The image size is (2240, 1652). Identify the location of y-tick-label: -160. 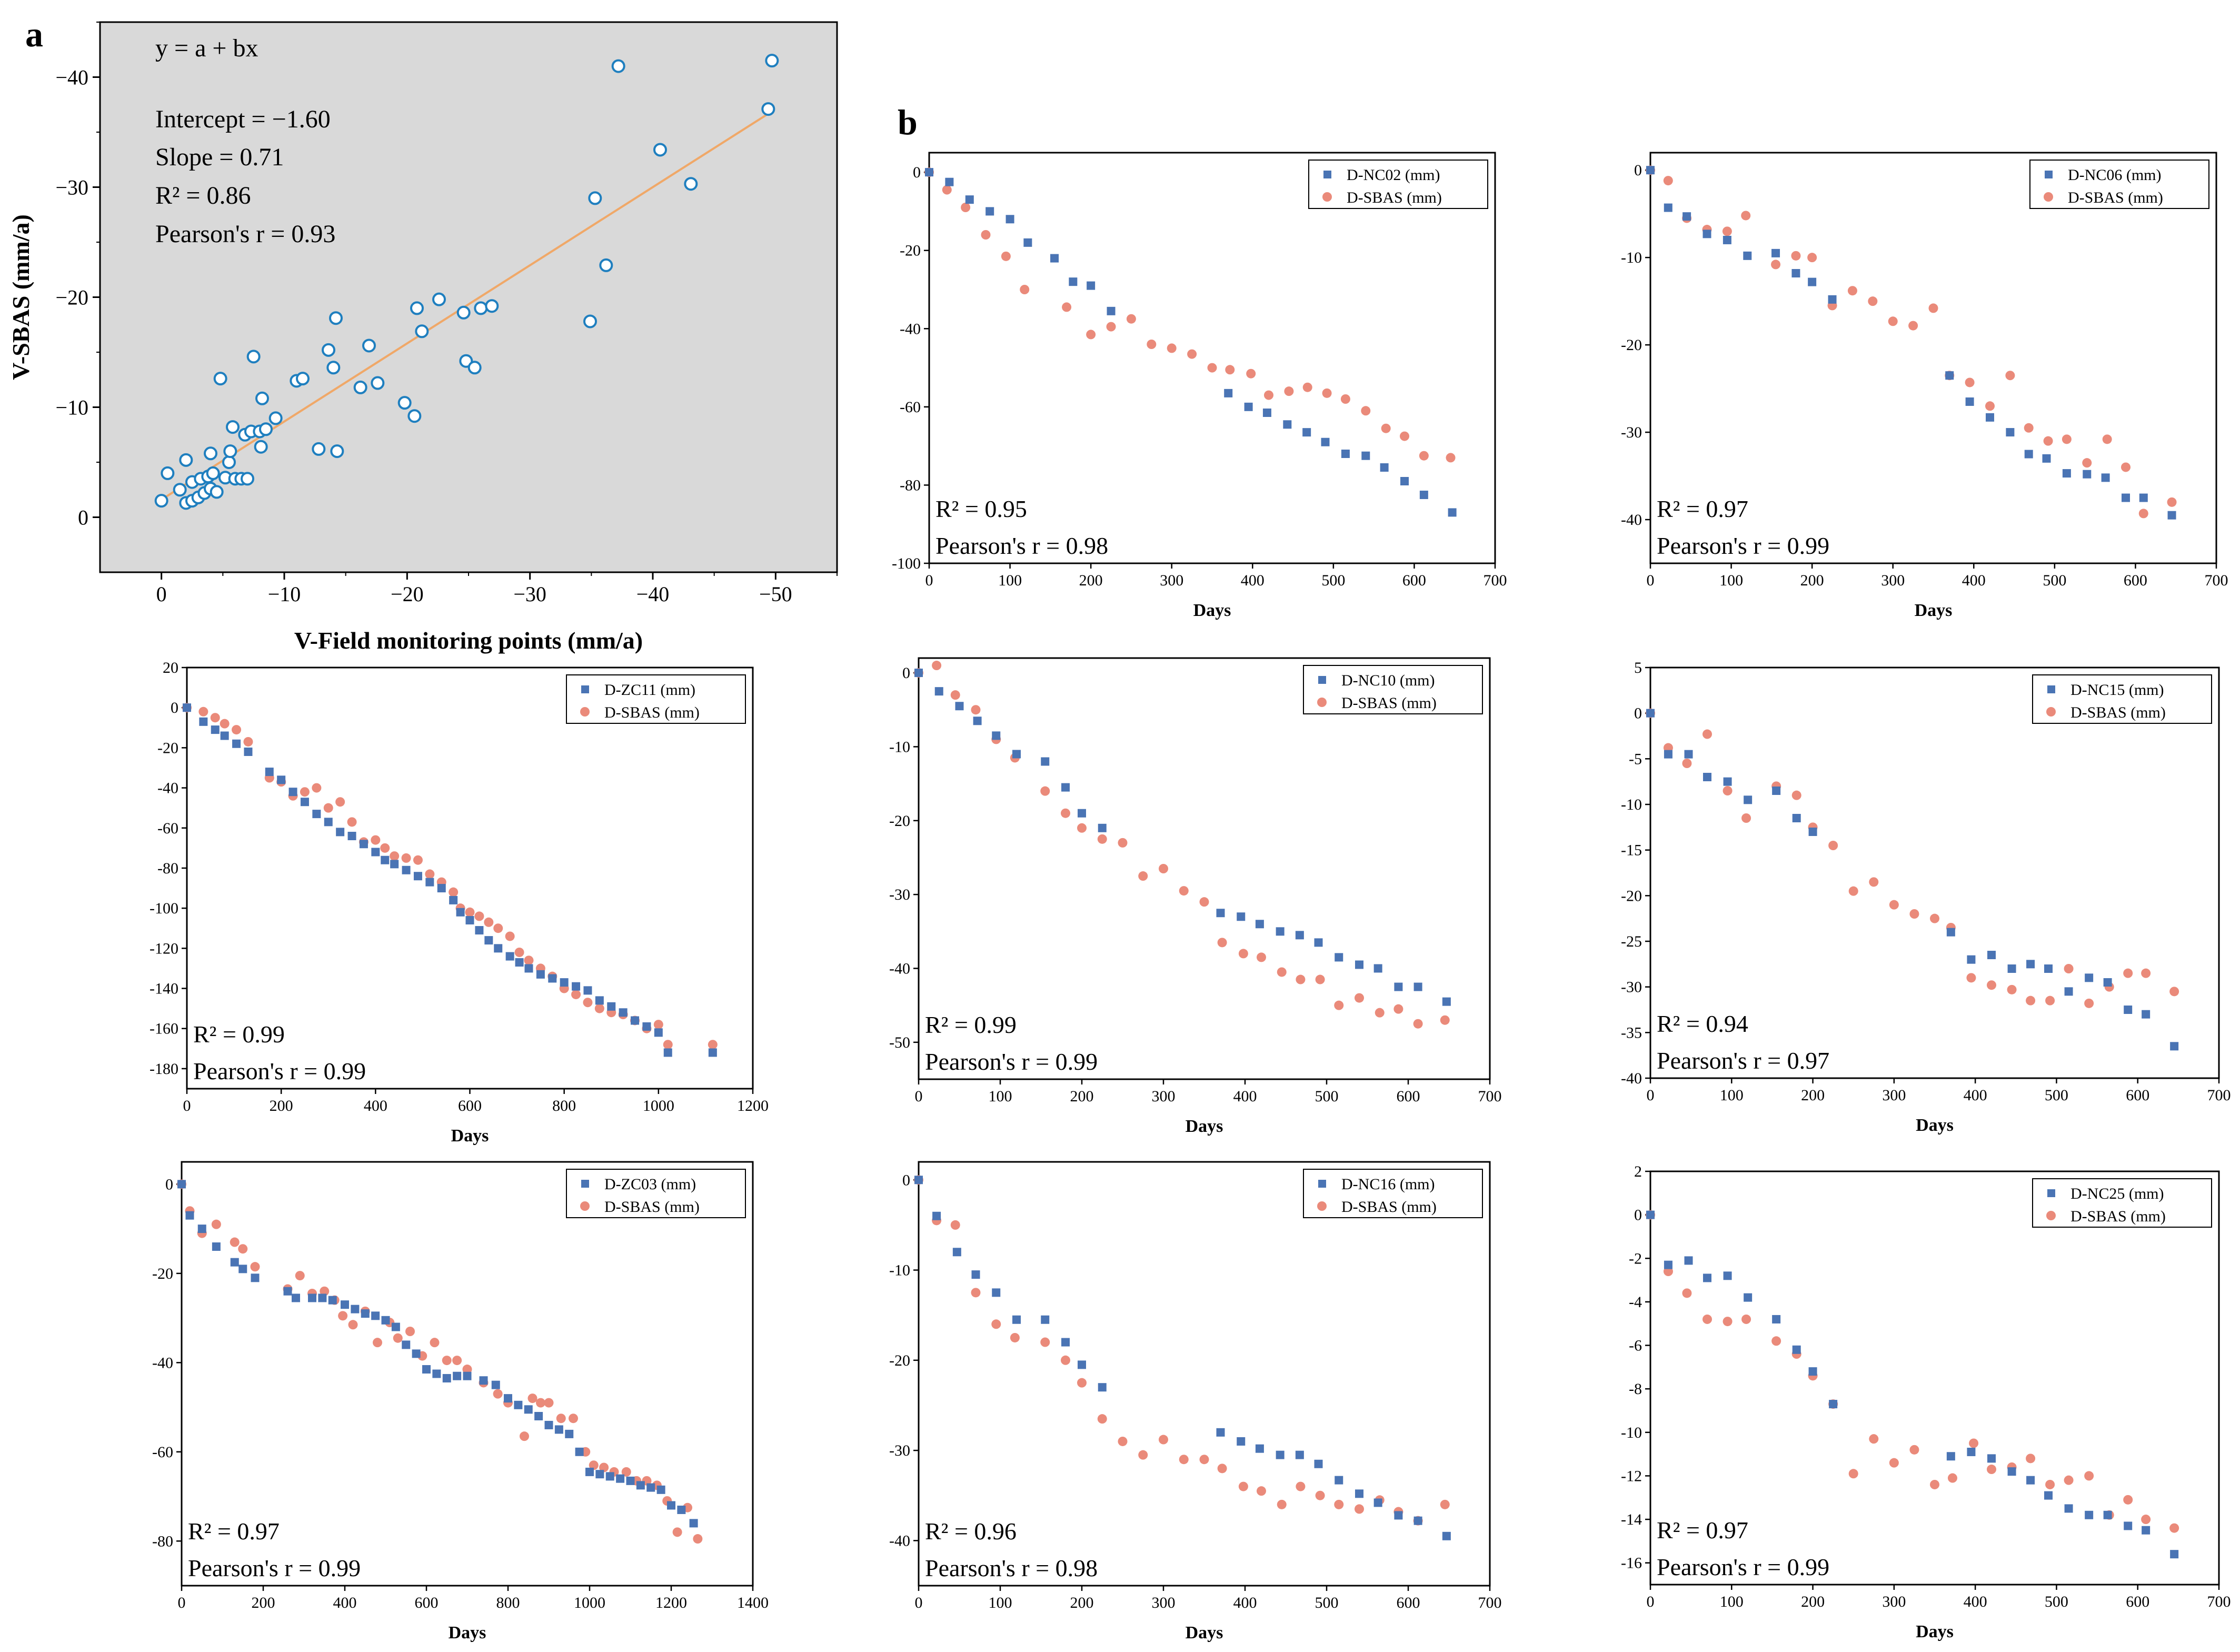
(164, 1029).